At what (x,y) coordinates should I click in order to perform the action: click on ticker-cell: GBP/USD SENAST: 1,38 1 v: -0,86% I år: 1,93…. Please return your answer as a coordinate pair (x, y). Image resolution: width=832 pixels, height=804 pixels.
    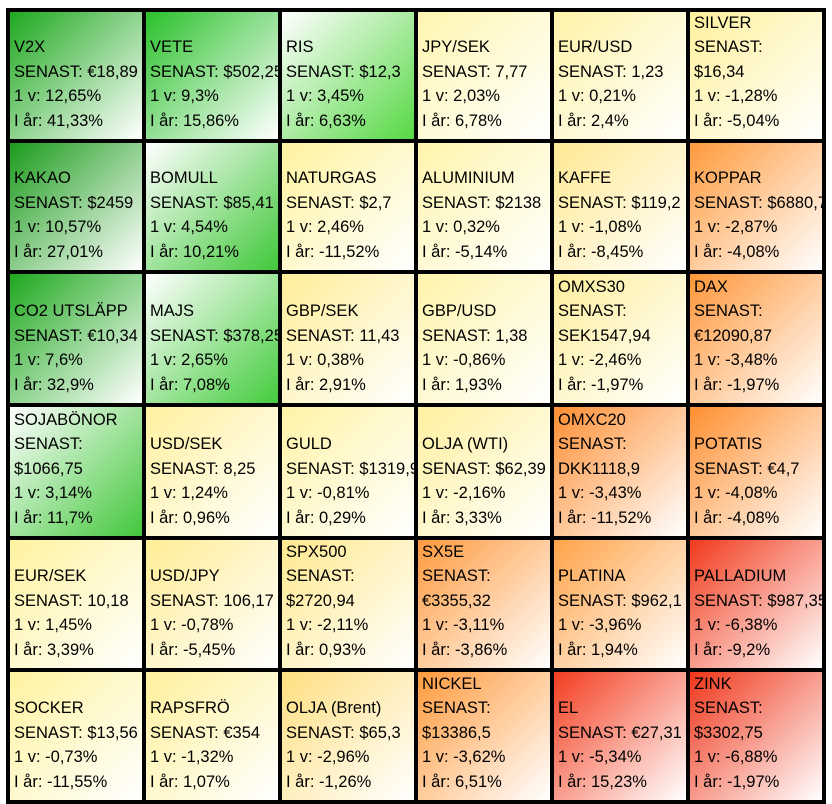
    Looking at the image, I should click on (484, 338).